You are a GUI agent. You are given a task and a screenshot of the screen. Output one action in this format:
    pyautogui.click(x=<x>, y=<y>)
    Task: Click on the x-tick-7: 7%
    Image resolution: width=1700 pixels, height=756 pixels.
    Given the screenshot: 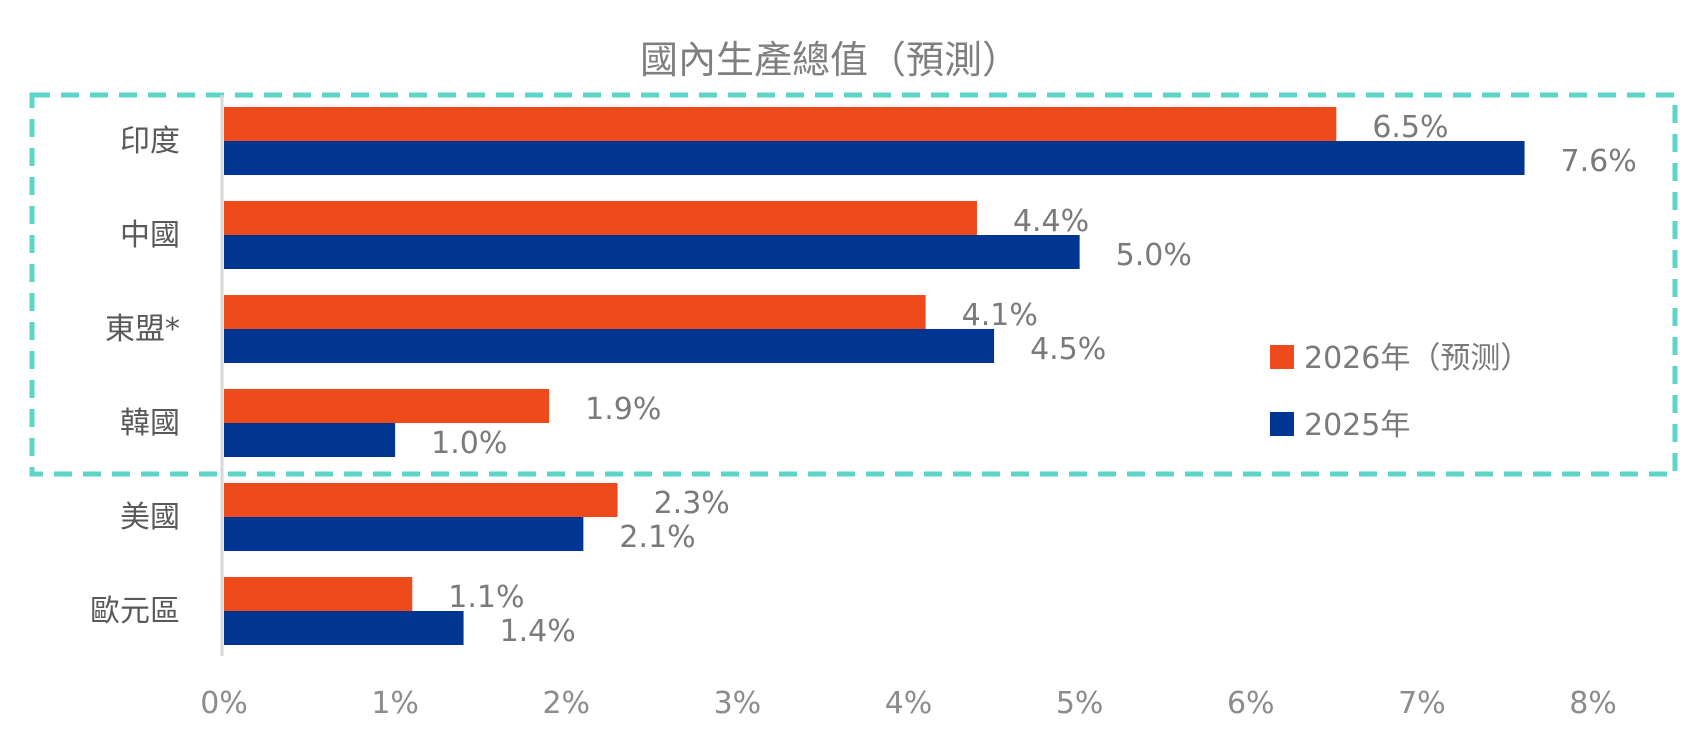 What is the action you would take?
    pyautogui.click(x=1422, y=703)
    